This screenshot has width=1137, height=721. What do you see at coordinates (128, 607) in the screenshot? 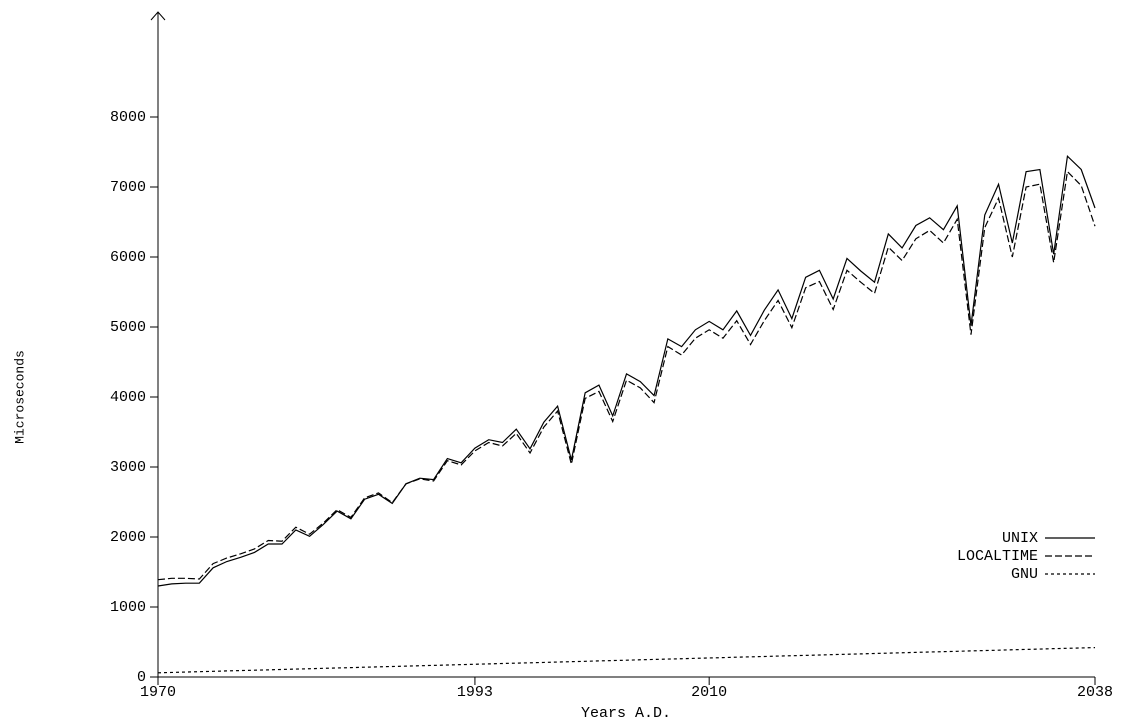
I see `y-tick-label: 1000` at bounding box center [128, 607].